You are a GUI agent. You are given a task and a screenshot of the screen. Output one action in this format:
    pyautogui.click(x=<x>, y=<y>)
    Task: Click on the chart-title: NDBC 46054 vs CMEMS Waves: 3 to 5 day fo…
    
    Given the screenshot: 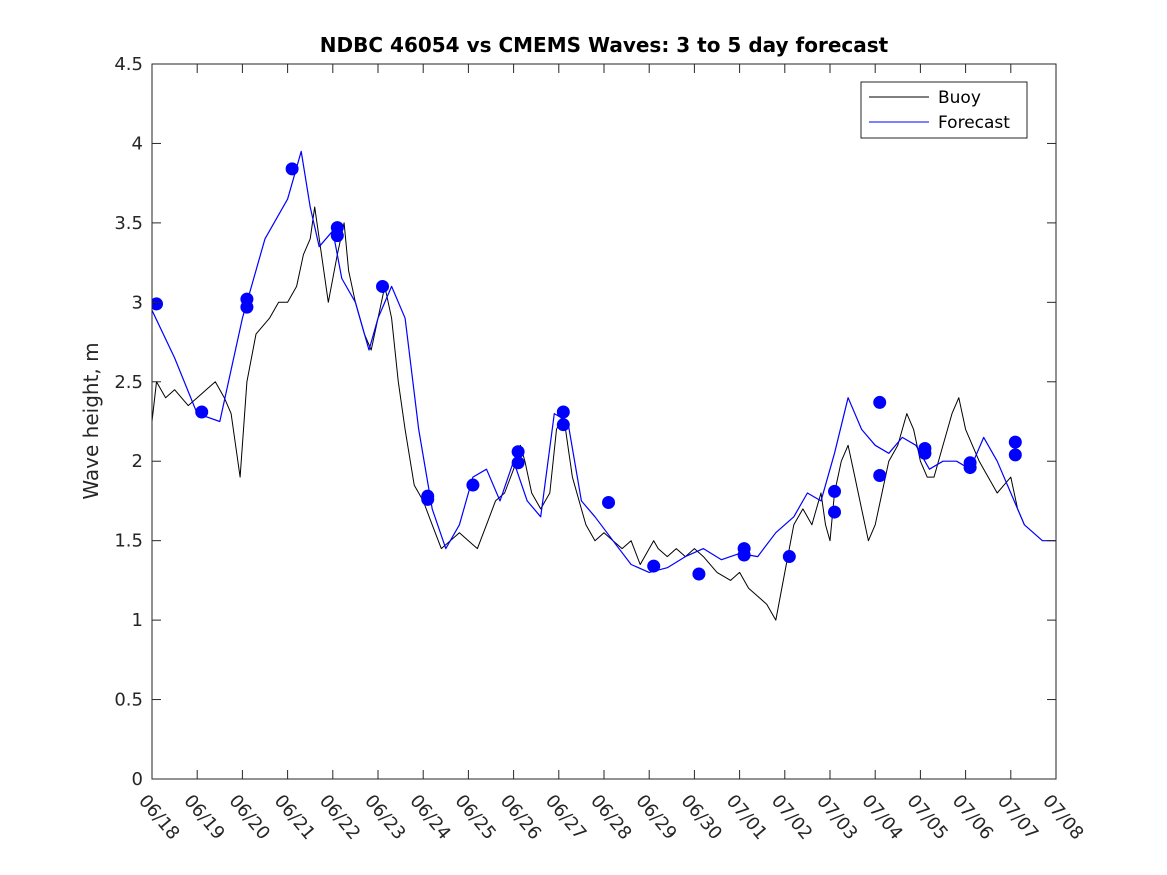 What is the action you would take?
    pyautogui.click(x=604, y=45)
    